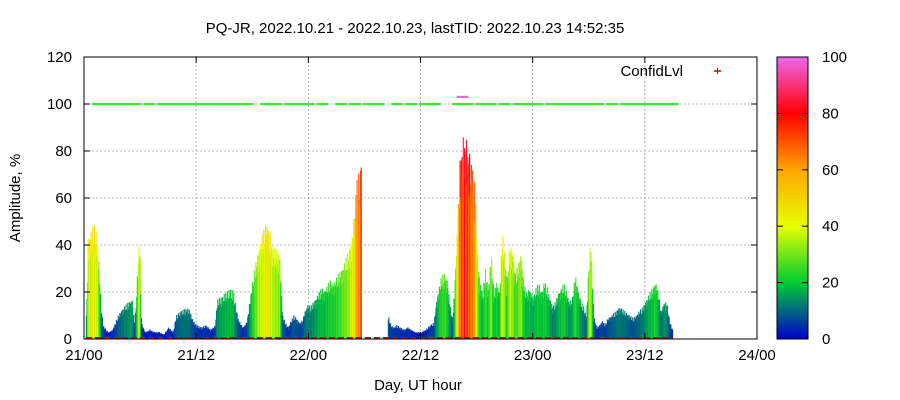  Describe the element at coordinates (834, 57) in the screenshot. I see `colorbar-tick-label: 100` at that location.